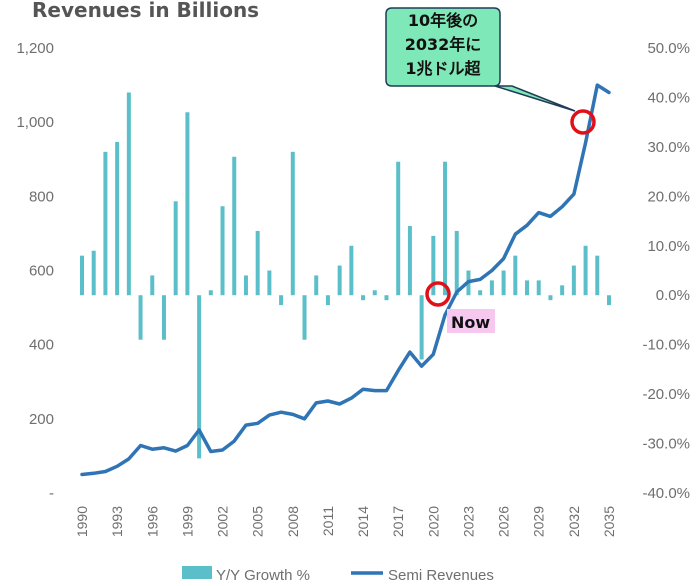 The height and width of the screenshot is (586, 698). I want to click on chart-title: Revenues in Billions, so click(145, 11).